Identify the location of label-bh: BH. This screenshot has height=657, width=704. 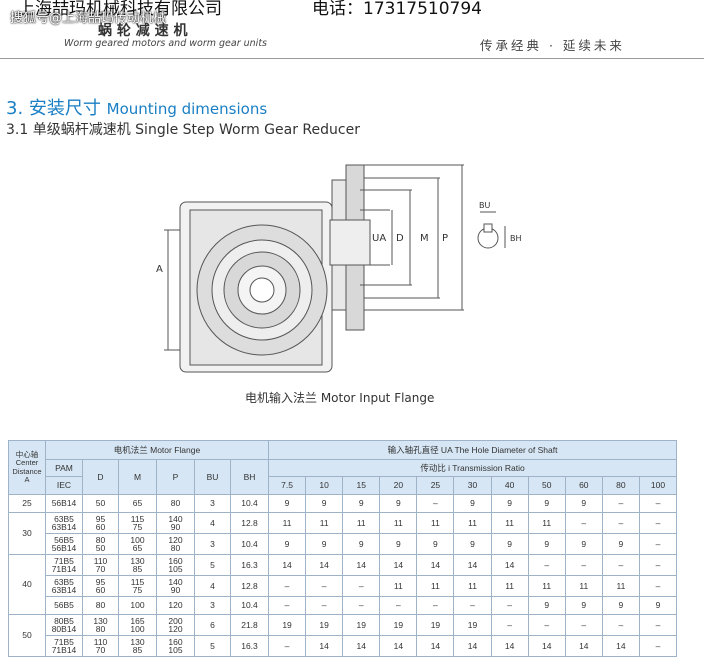
(516, 238).